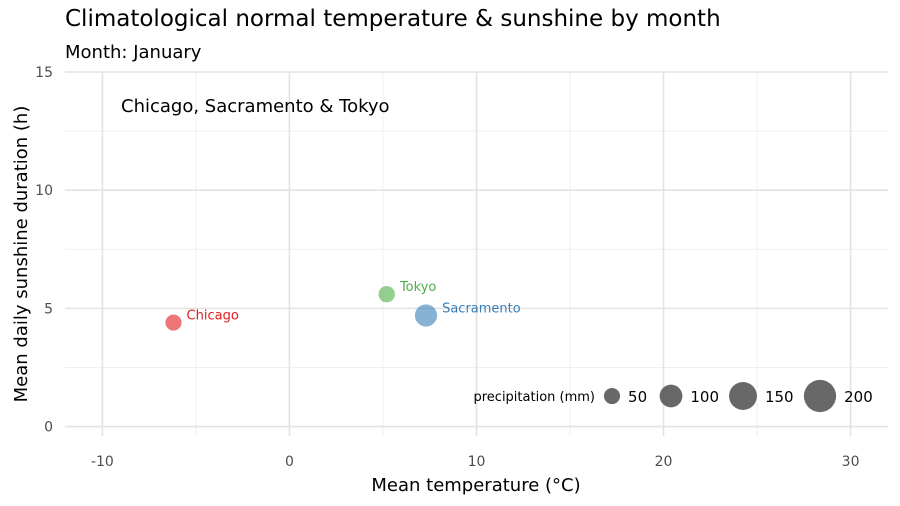  Describe the element at coordinates (255, 106) in the screenshot. I see `chart-annotation: Chicago, Sacramento & Tokyo` at that location.